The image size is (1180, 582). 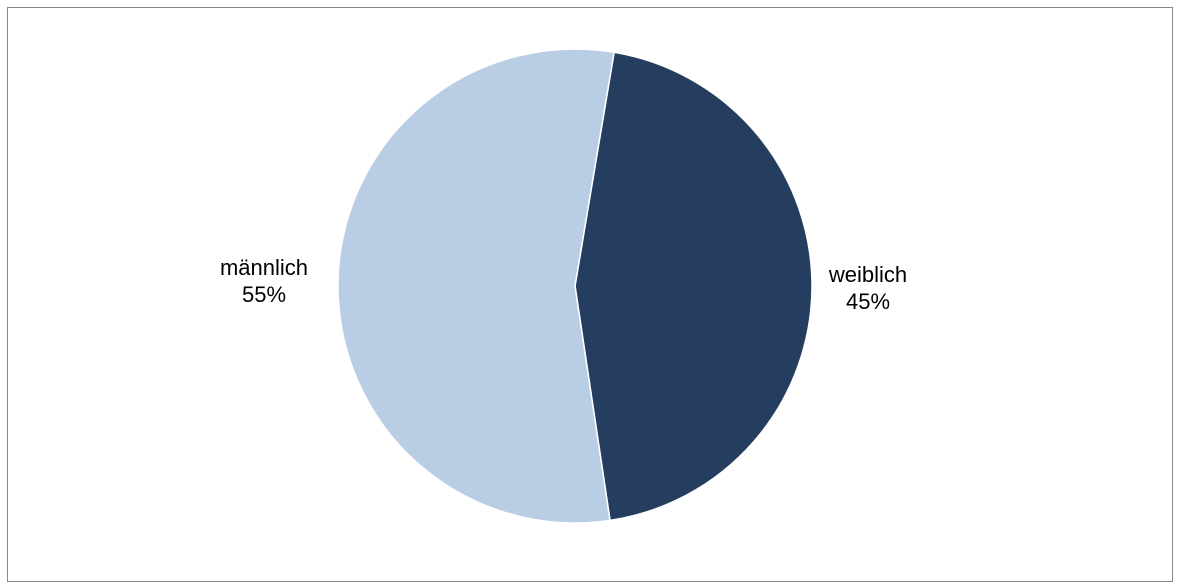 What do you see at coordinates (867, 274) in the screenshot?
I see `slice-category-label: weiblich` at bounding box center [867, 274].